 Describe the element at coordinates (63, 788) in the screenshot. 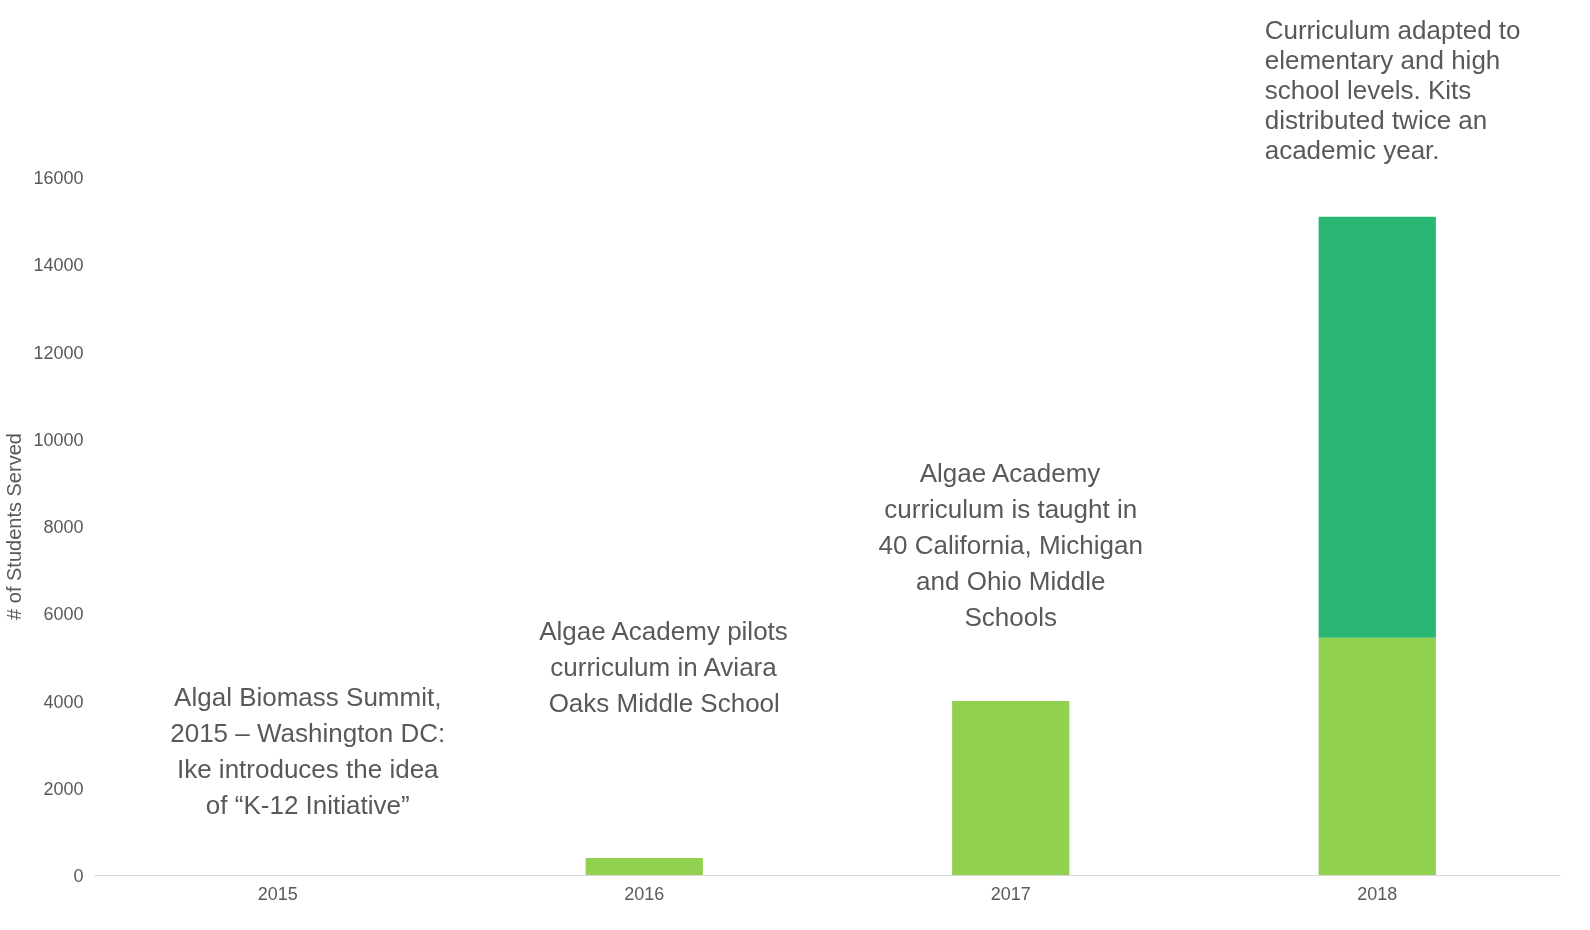

I see `y-tick-label: 2000` at that location.